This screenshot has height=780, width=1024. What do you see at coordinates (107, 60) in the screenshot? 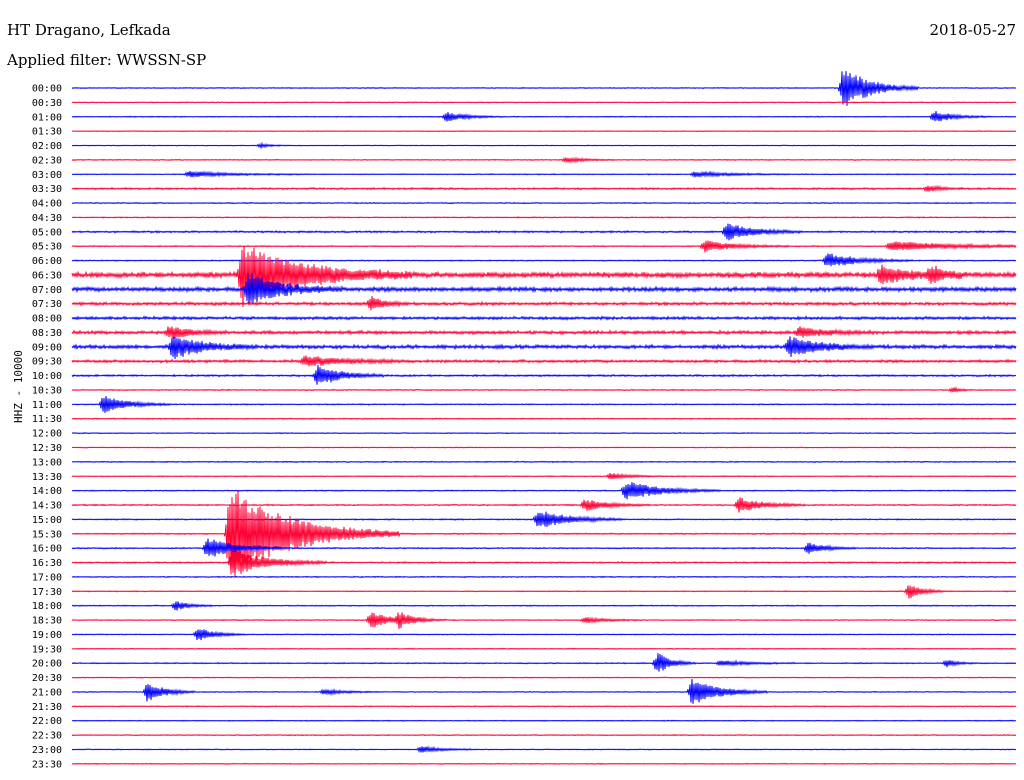
I see `filter-label: Applied filter: WWSSN-SP` at bounding box center [107, 60].